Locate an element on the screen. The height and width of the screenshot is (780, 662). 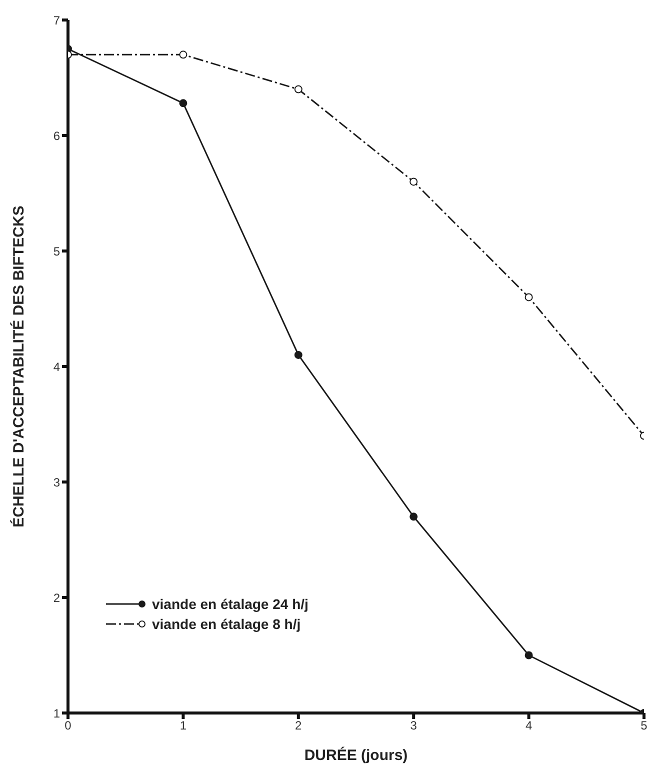
x-axis-title: DURÉE (jours) is located at coordinates (356, 755).